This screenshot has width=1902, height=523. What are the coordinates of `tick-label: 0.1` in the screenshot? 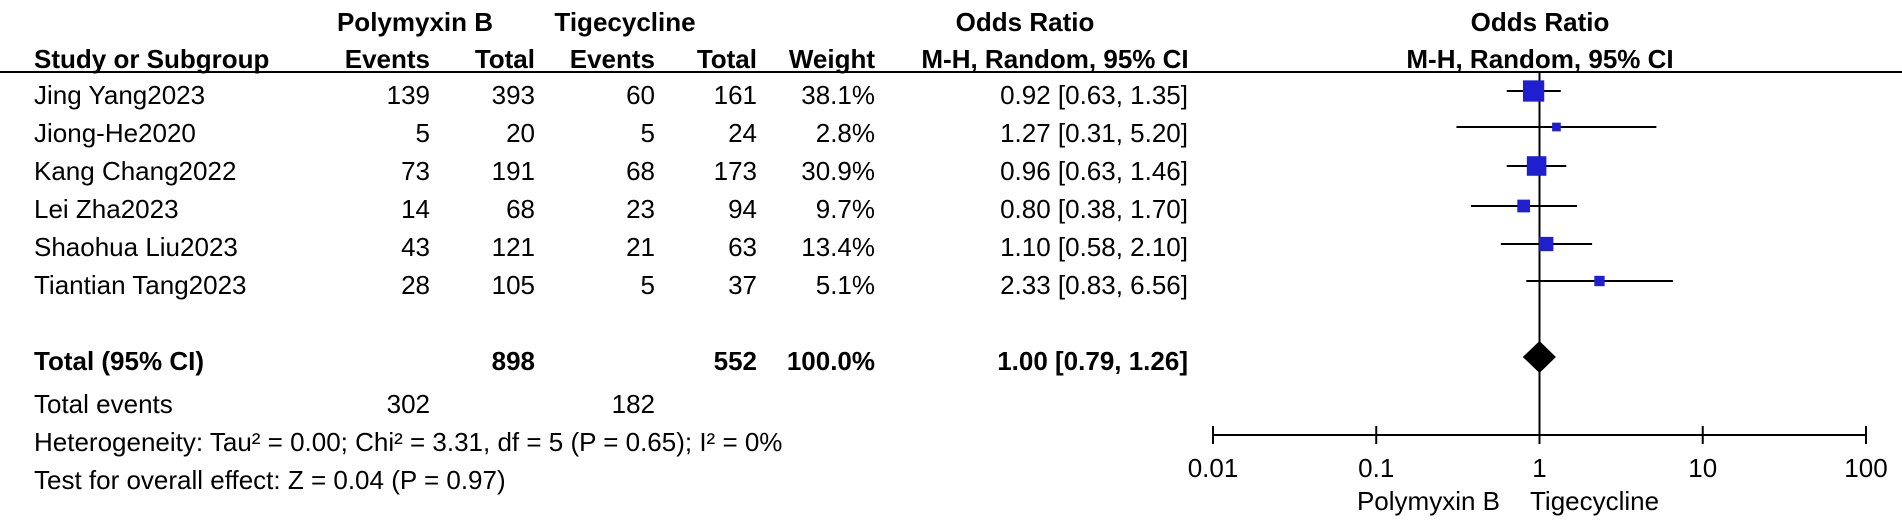 It's located at (1376, 468).